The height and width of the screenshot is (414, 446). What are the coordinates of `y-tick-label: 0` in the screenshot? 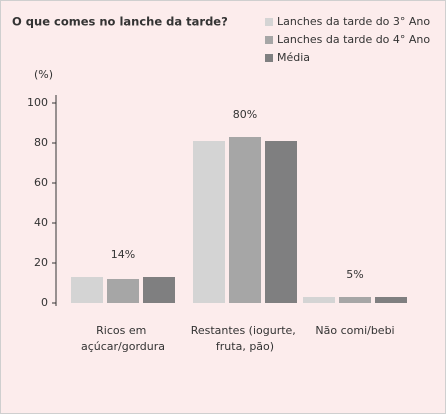 It's located at (44, 302).